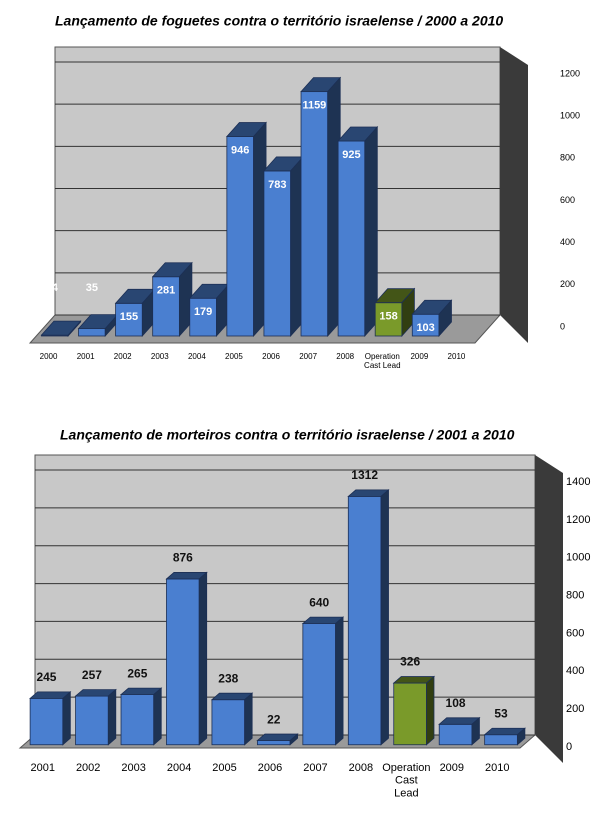  I want to click on data-label: 238, so click(228, 678).